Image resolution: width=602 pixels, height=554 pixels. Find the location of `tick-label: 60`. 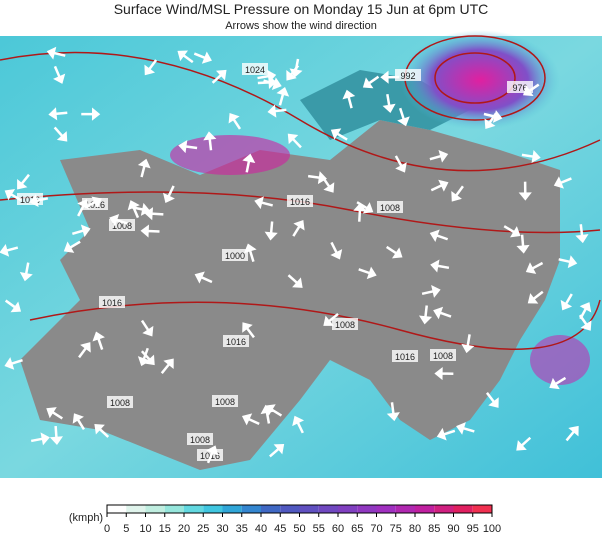

tick-label: 60 is located at coordinates (338, 529).